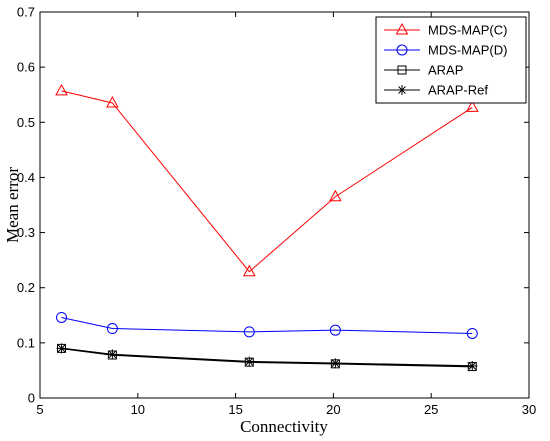 This screenshot has height=441, width=550. I want to click on x-tick-label: 10, so click(138, 409).